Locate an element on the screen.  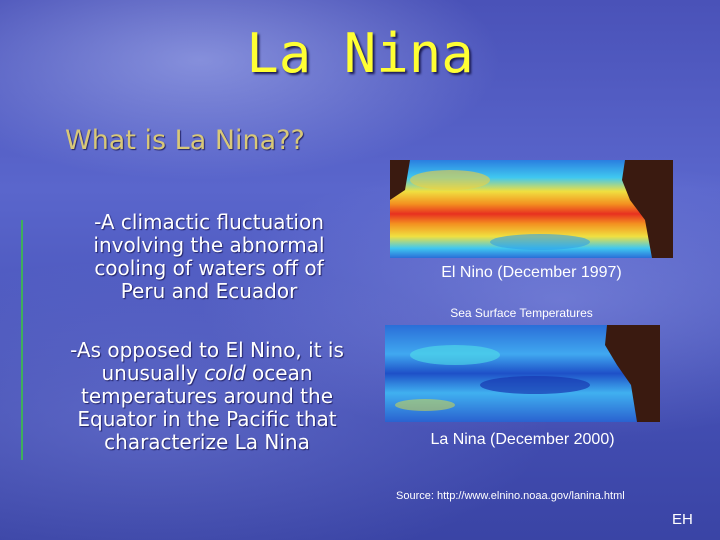
text: -As opposed to El Nino, it is unusually is located at coordinates (207, 361).